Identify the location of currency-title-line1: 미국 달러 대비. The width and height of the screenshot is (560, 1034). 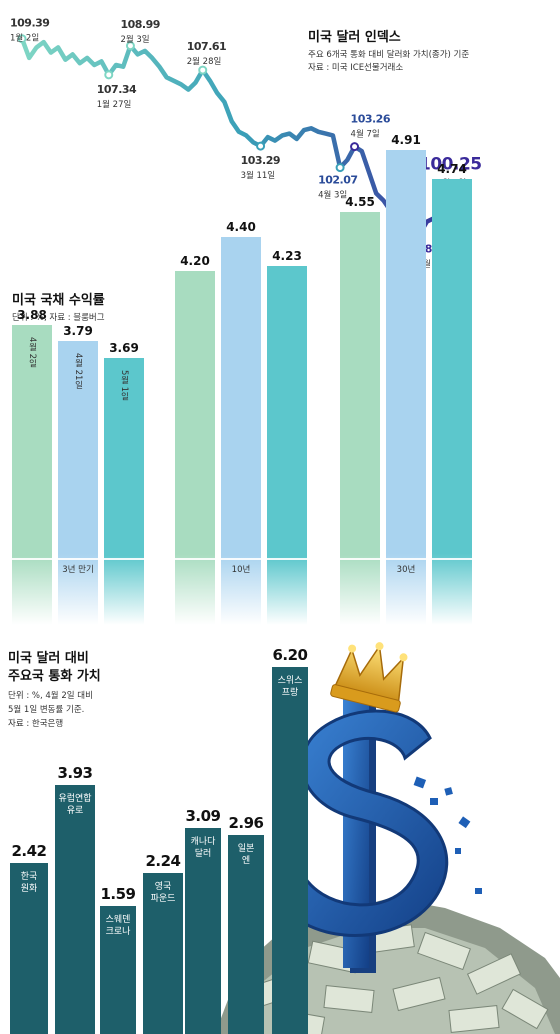
(48, 658).